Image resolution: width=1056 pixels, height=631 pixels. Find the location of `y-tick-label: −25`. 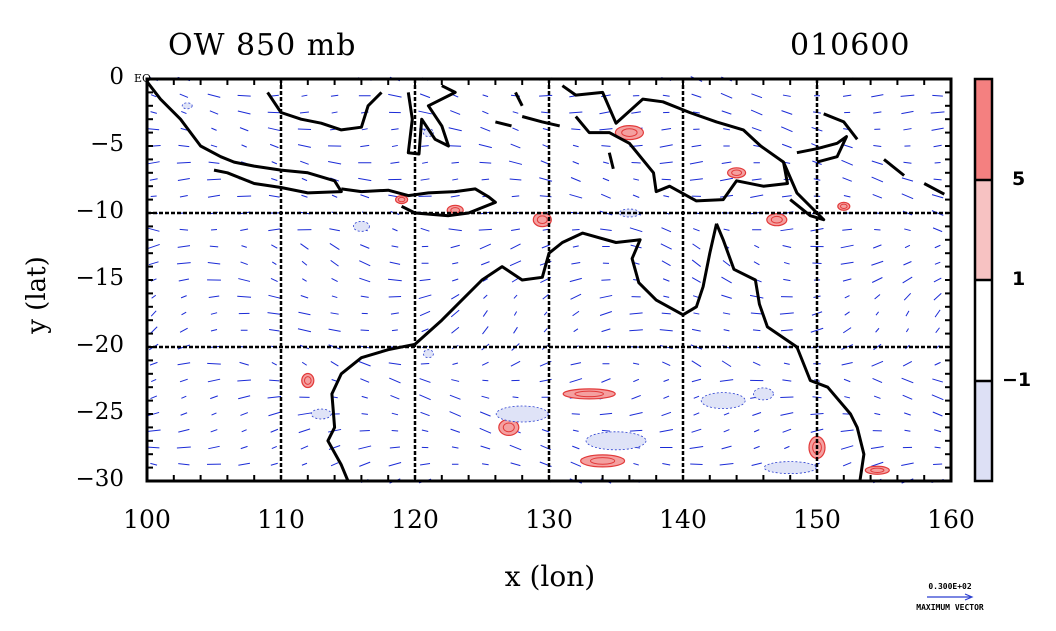

y-tick-label: −25 is located at coordinates (99, 412).